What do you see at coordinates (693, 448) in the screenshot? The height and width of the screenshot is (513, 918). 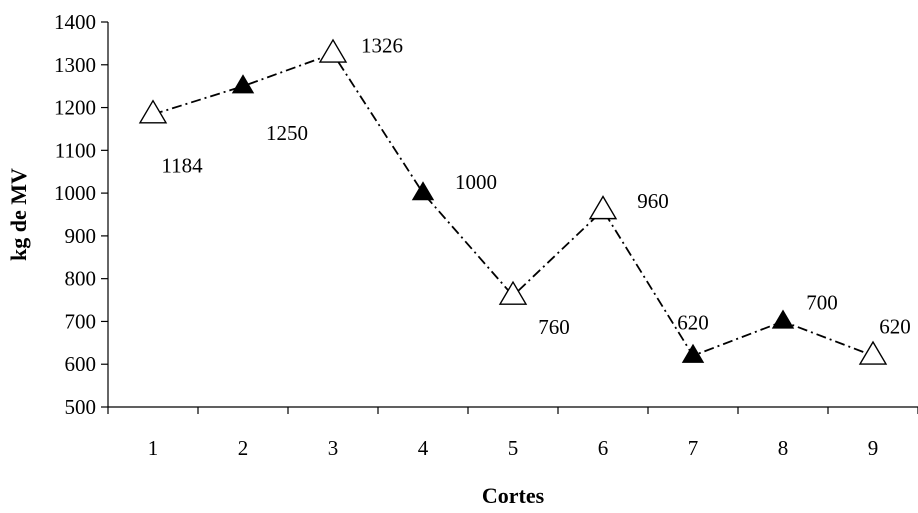 I see `x-tick-label: 7` at bounding box center [693, 448].